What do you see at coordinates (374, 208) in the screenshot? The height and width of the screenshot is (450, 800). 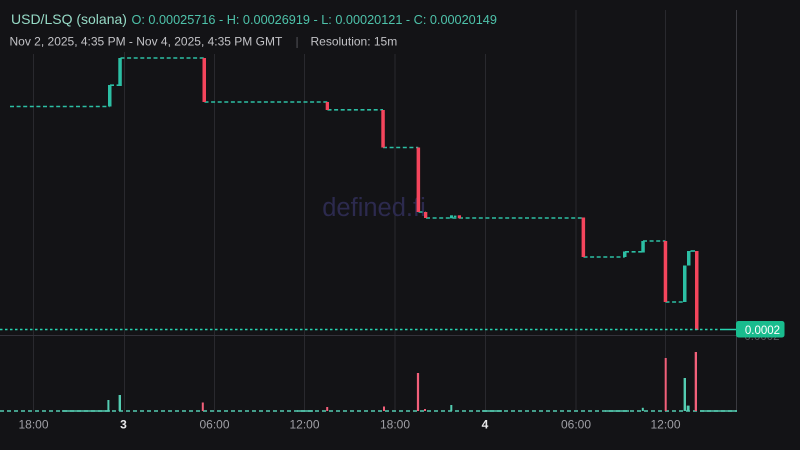 I see `svg-text: defined.fi` at bounding box center [374, 208].